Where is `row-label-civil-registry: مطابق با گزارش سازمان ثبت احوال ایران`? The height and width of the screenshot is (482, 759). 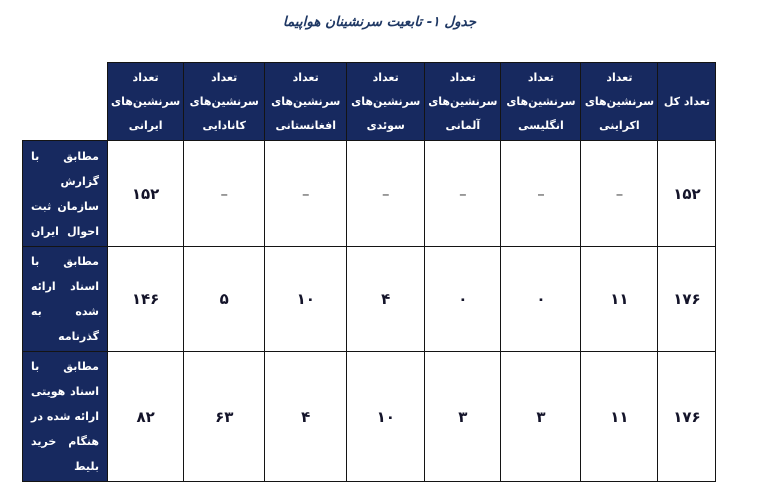 row-label-civil-registry: مطابق با گزارش سازمان ثبت احوال ایران is located at coordinates (65, 193).